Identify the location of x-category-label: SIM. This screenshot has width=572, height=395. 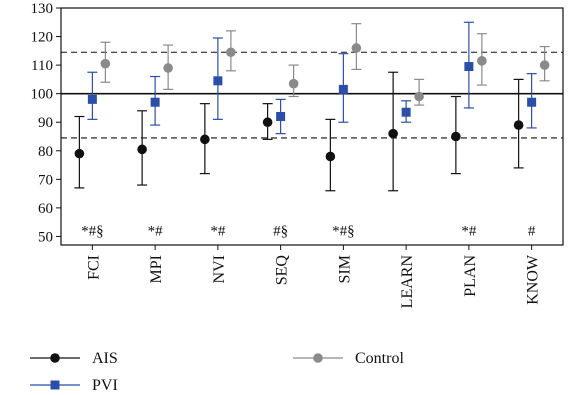
(344, 269).